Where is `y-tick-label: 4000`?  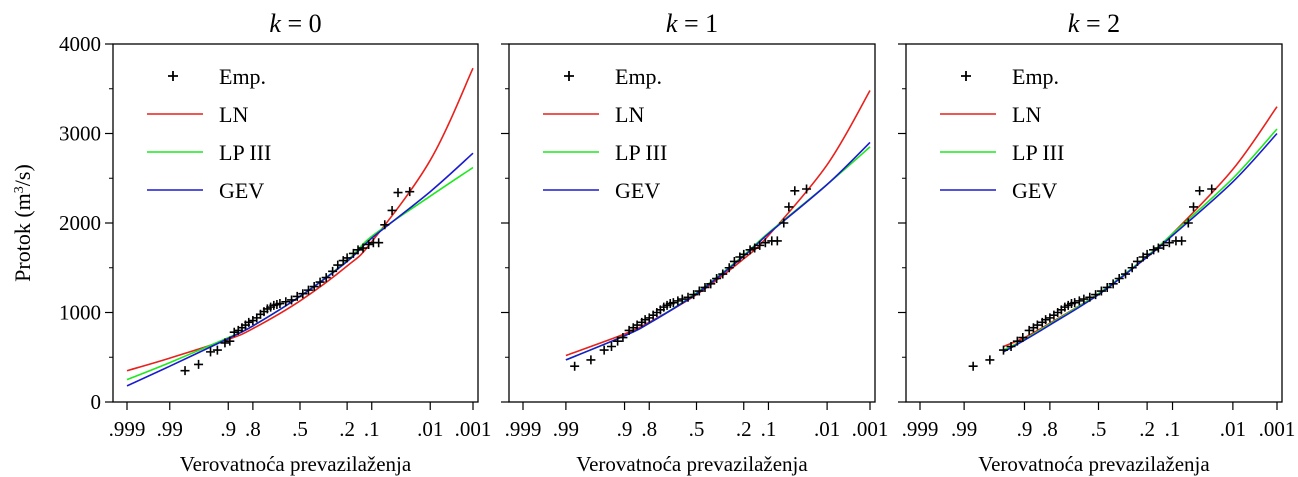
y-tick-label: 4000 is located at coordinates (80, 44).